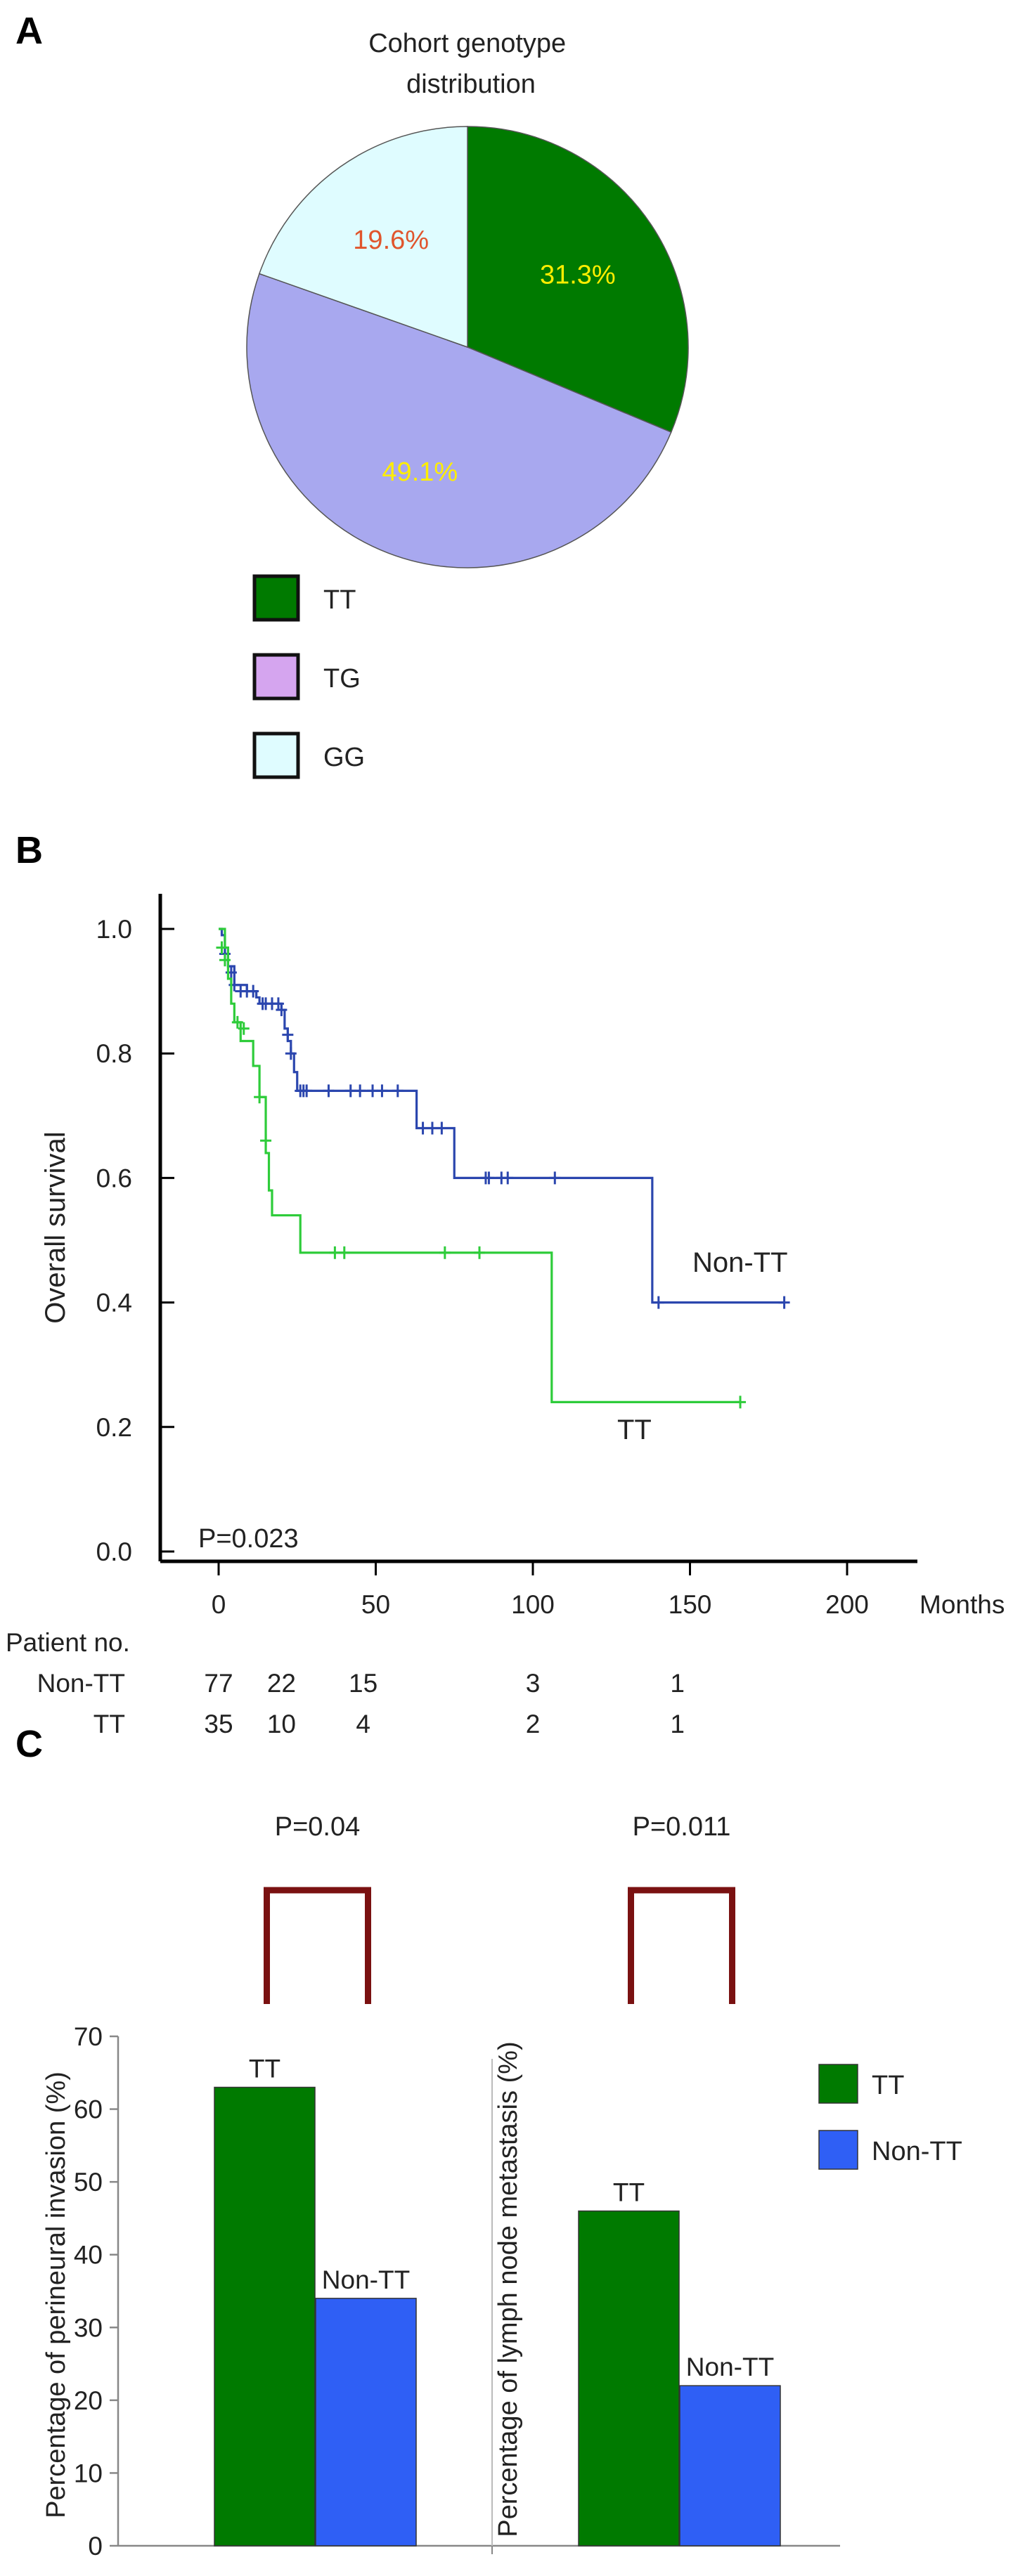 The height and width of the screenshot is (2576, 1013). Describe the element at coordinates (317, 1945) in the screenshot. I see `significance-bracket` at that location.